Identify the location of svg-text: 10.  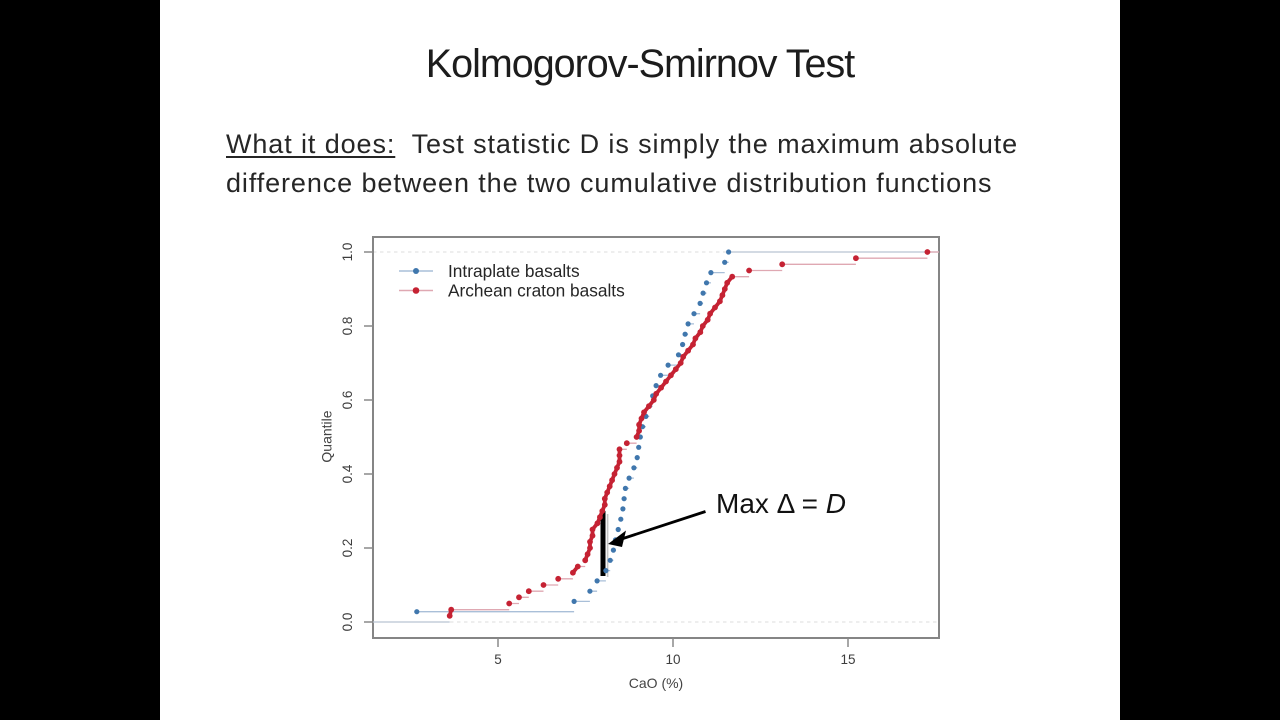
(672, 659).